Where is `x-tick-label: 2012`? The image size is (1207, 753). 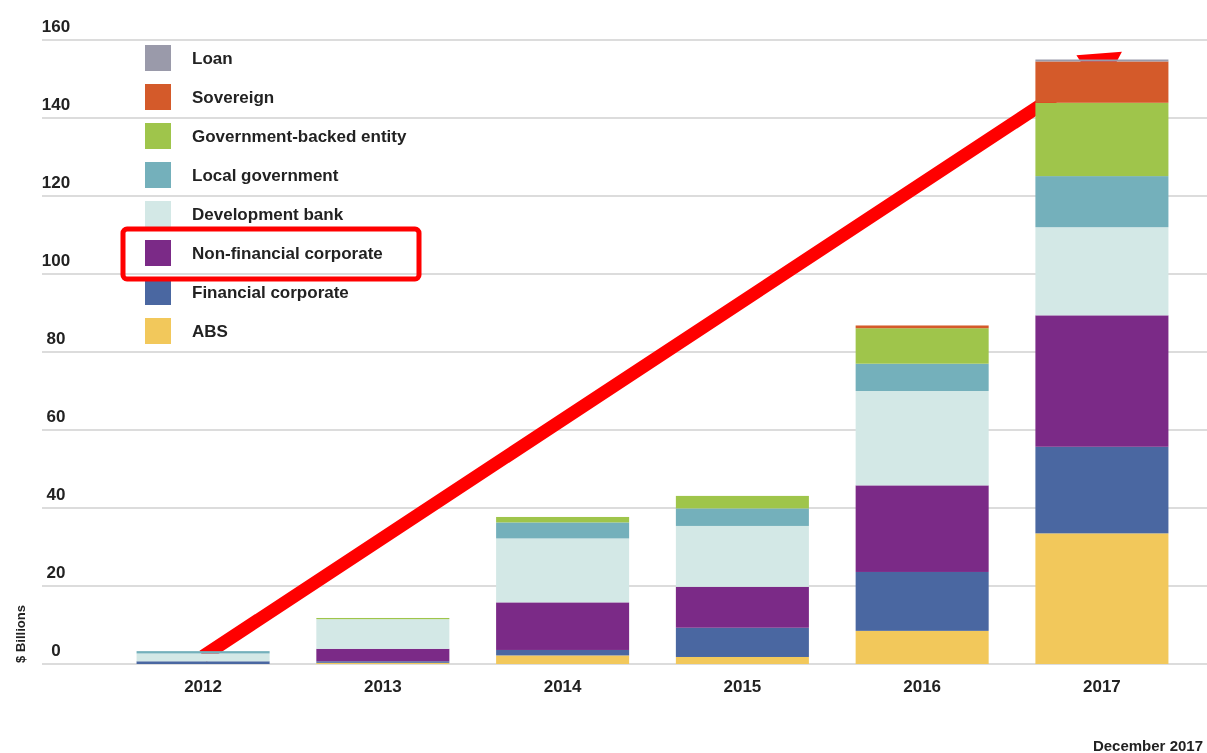 x-tick-label: 2012 is located at coordinates (203, 686).